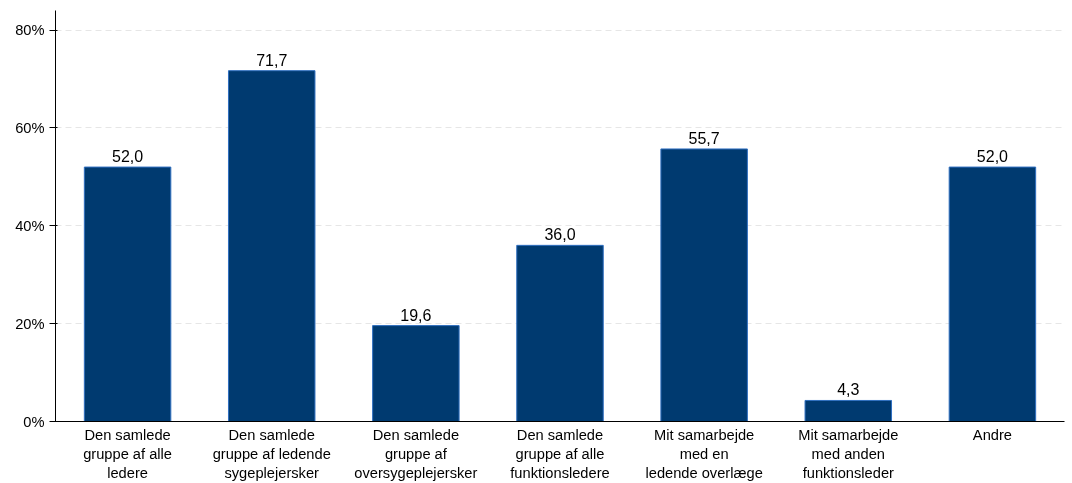  I want to click on y-tick-label: 0%, so click(34, 421).